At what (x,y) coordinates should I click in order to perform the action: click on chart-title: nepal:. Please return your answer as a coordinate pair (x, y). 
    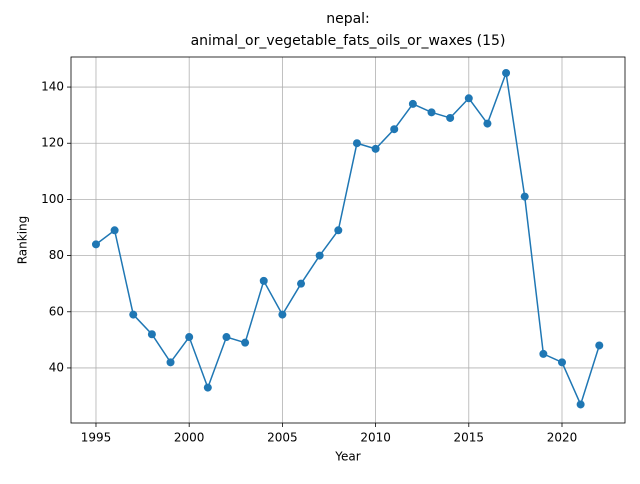
    Looking at the image, I should click on (348, 19).